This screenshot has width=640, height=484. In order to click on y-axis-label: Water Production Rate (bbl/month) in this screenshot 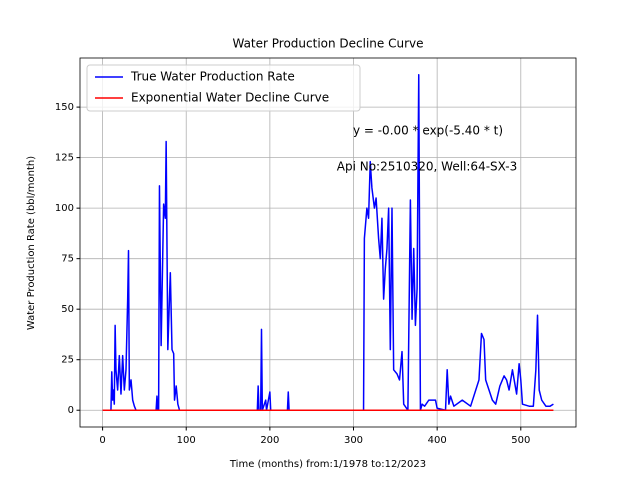, I will do `click(31, 243)`.